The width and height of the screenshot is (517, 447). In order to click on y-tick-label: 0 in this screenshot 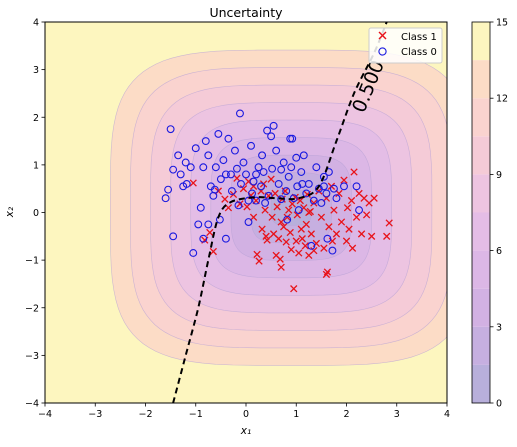, I will do `click(36, 213)`.